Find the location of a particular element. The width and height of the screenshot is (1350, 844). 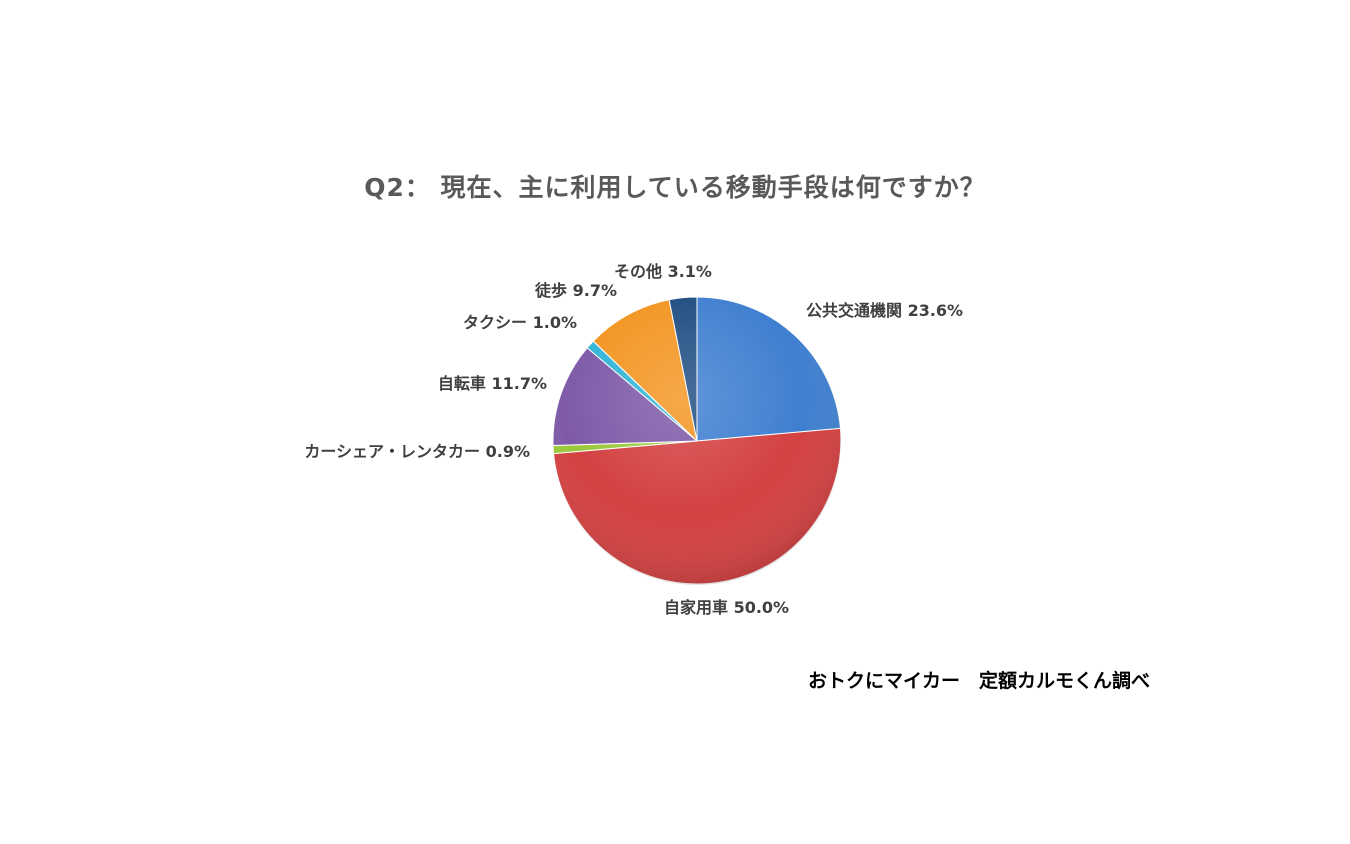

pie-label-3: カーシェア・レンタカー 0.9% is located at coordinates (417, 451).